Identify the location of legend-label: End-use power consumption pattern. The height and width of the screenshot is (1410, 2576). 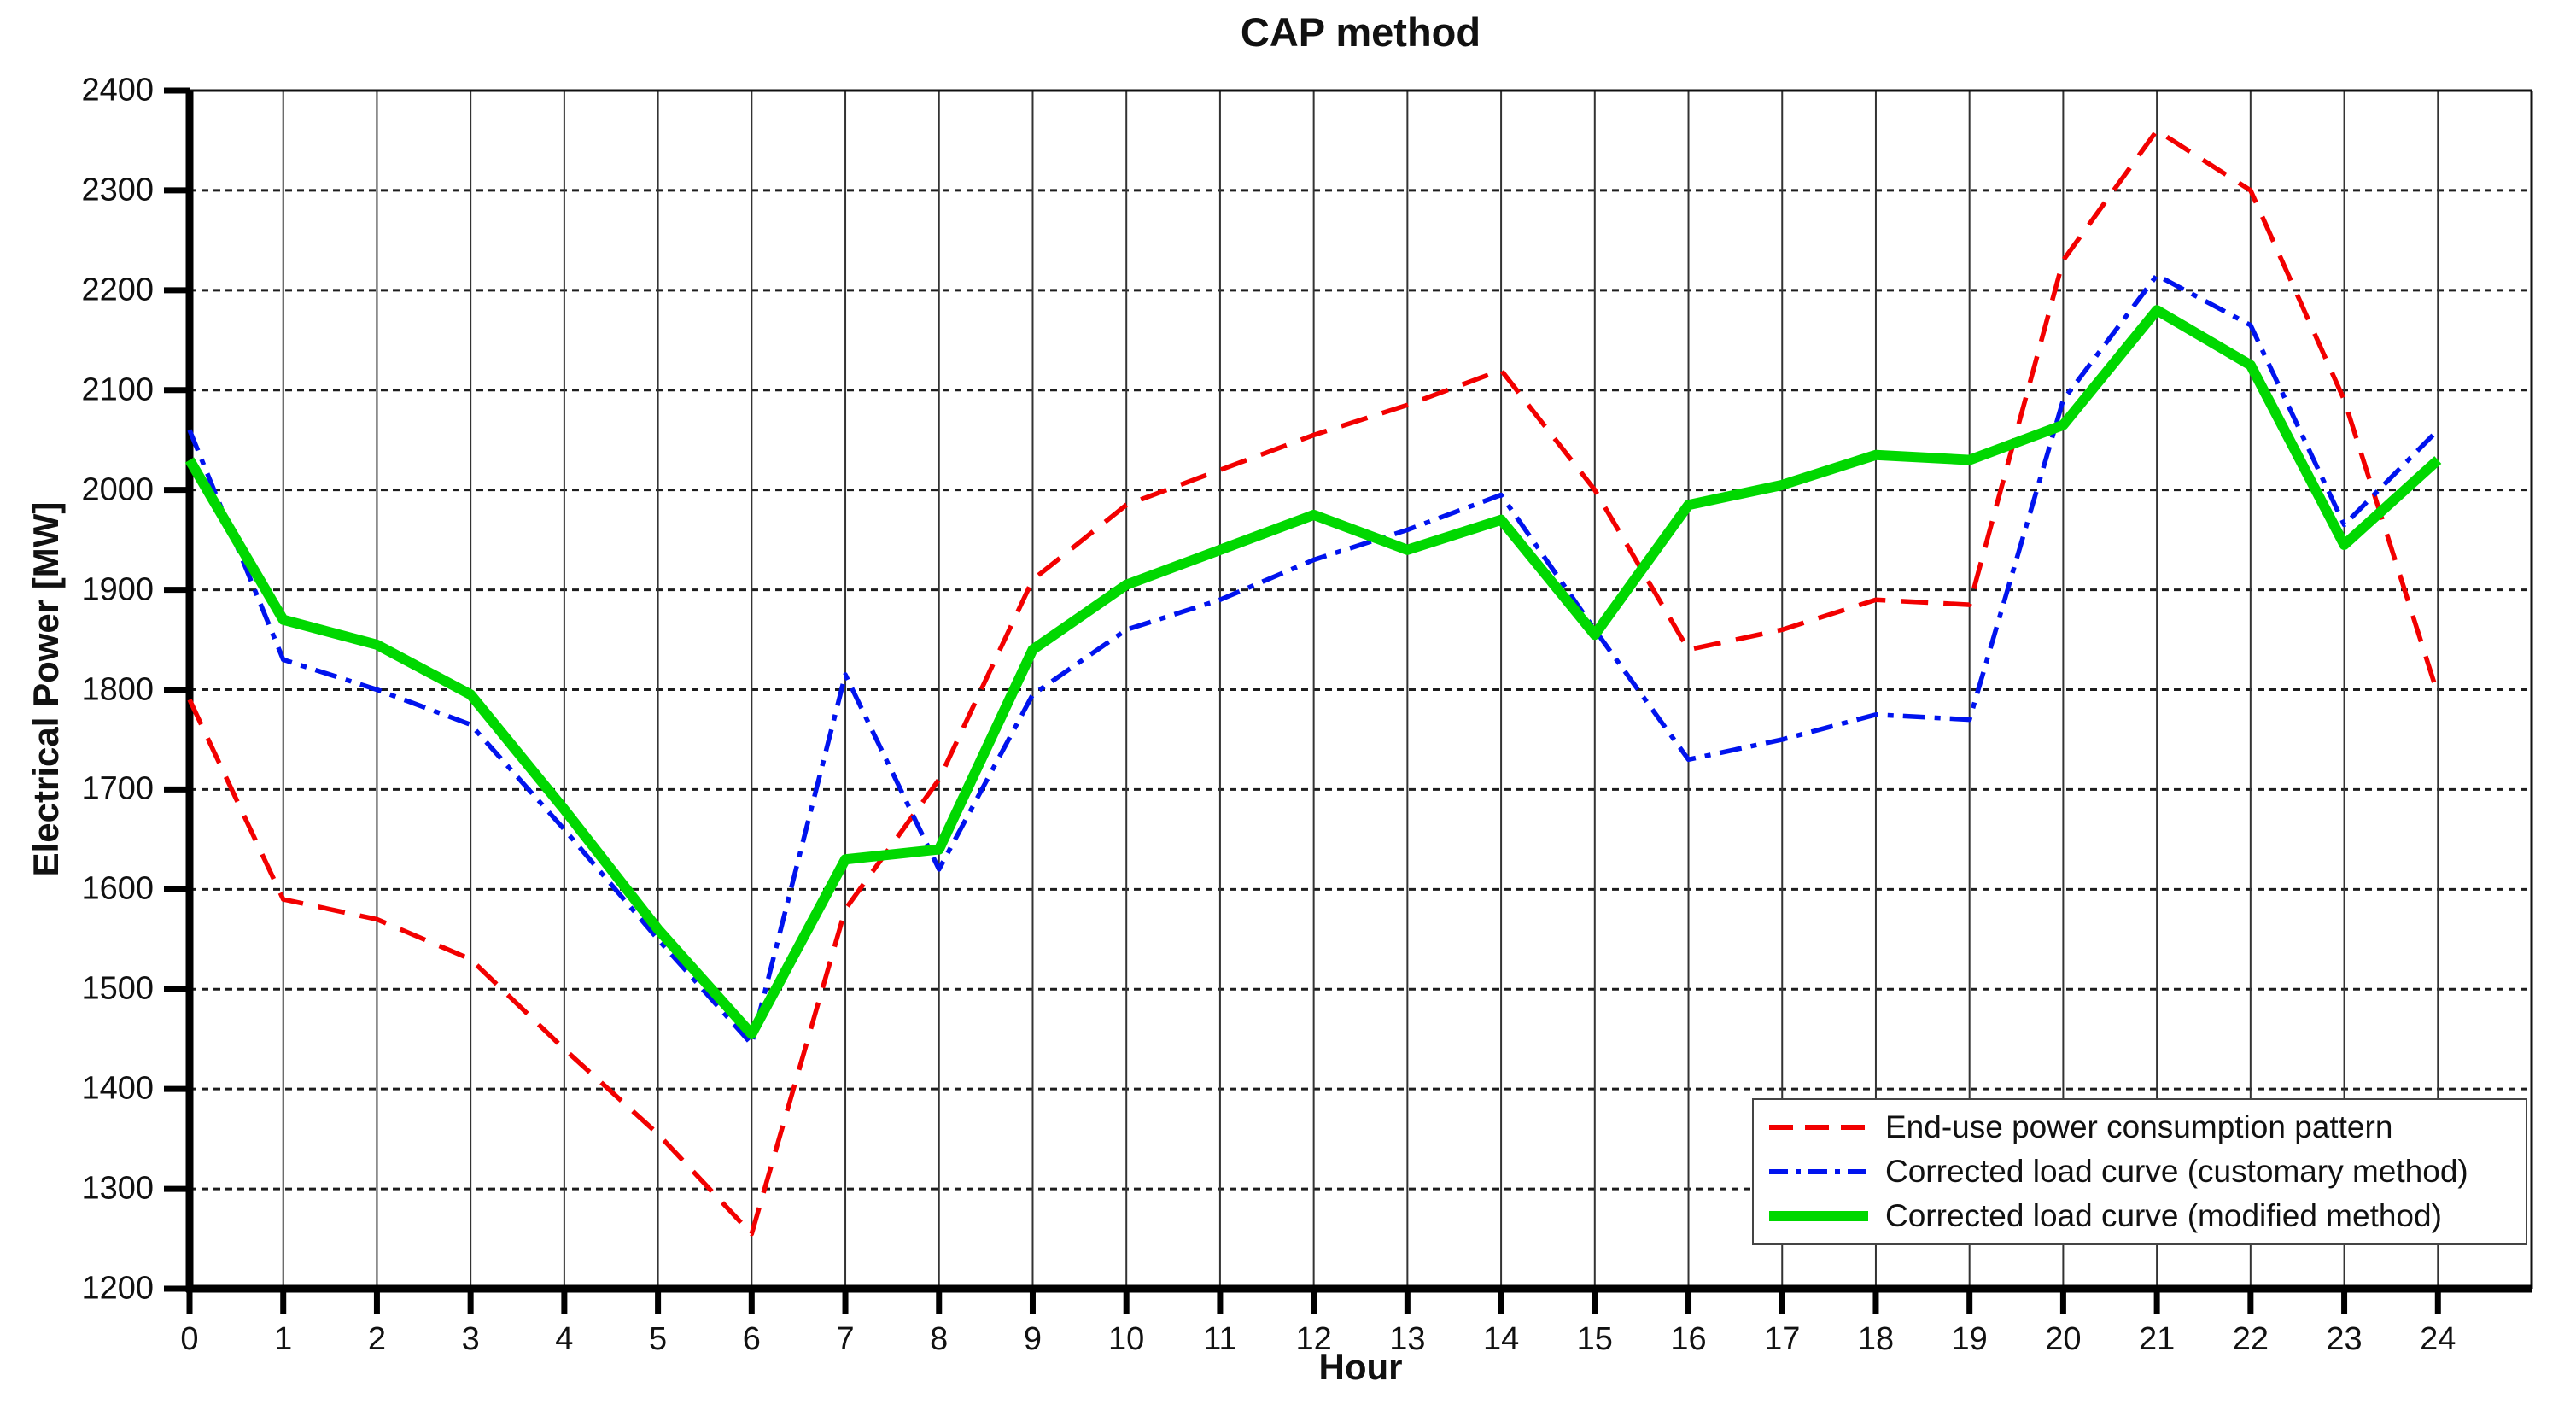
(2139, 1126).